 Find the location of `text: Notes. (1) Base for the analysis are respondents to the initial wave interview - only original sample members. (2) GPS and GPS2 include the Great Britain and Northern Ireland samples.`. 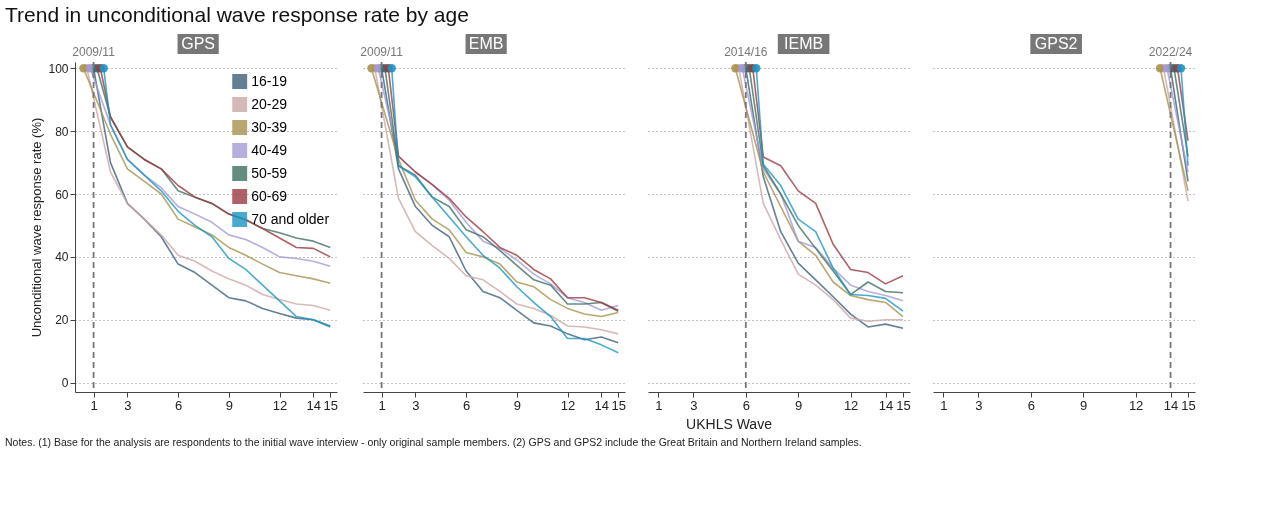

text: Notes. (1) Base for the analysis are respondents to the initial wave interview - only original sample members. (2) GPS and GPS2 include the Great Britain and Northern Ireland samples. is located at coordinates (433, 442).